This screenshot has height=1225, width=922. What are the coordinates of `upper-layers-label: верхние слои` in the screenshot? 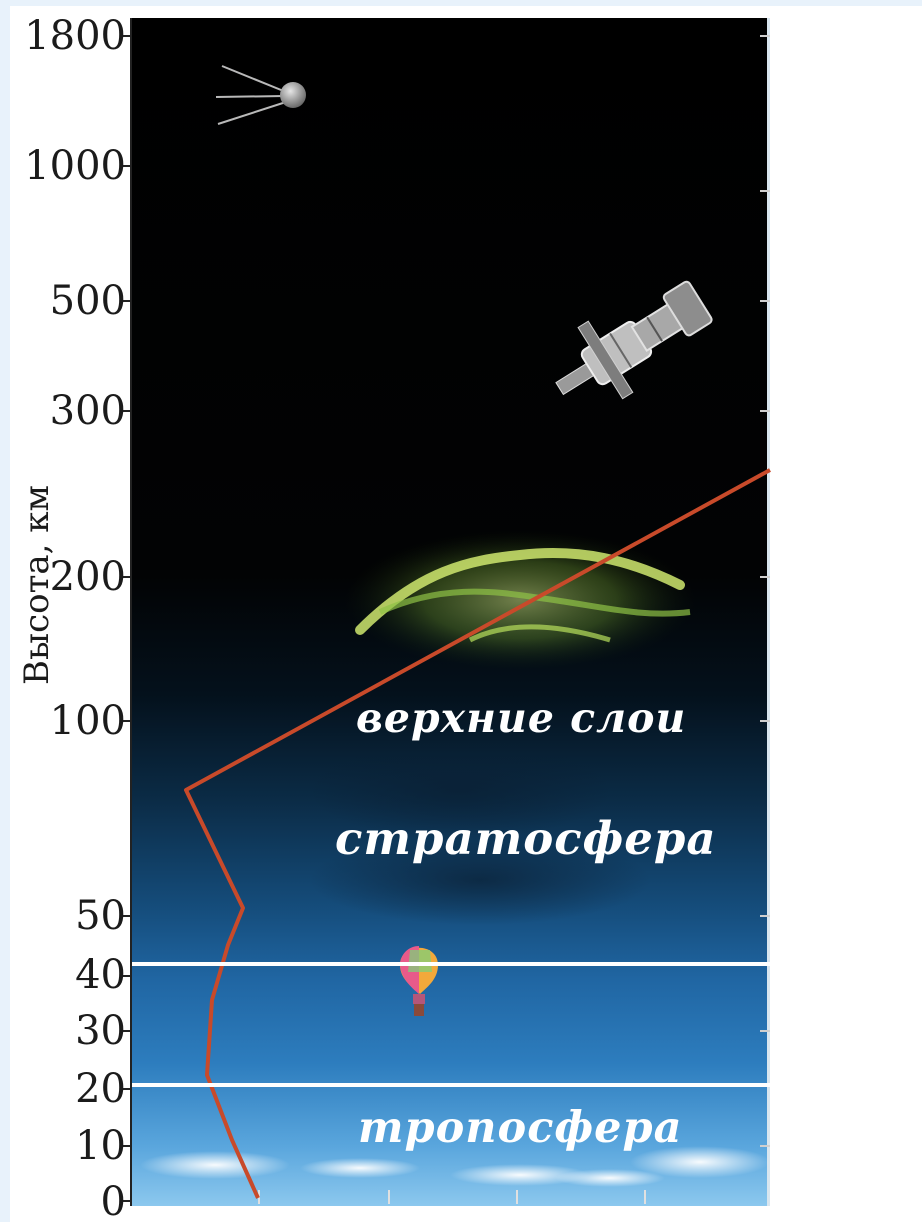 It's located at (521, 718).